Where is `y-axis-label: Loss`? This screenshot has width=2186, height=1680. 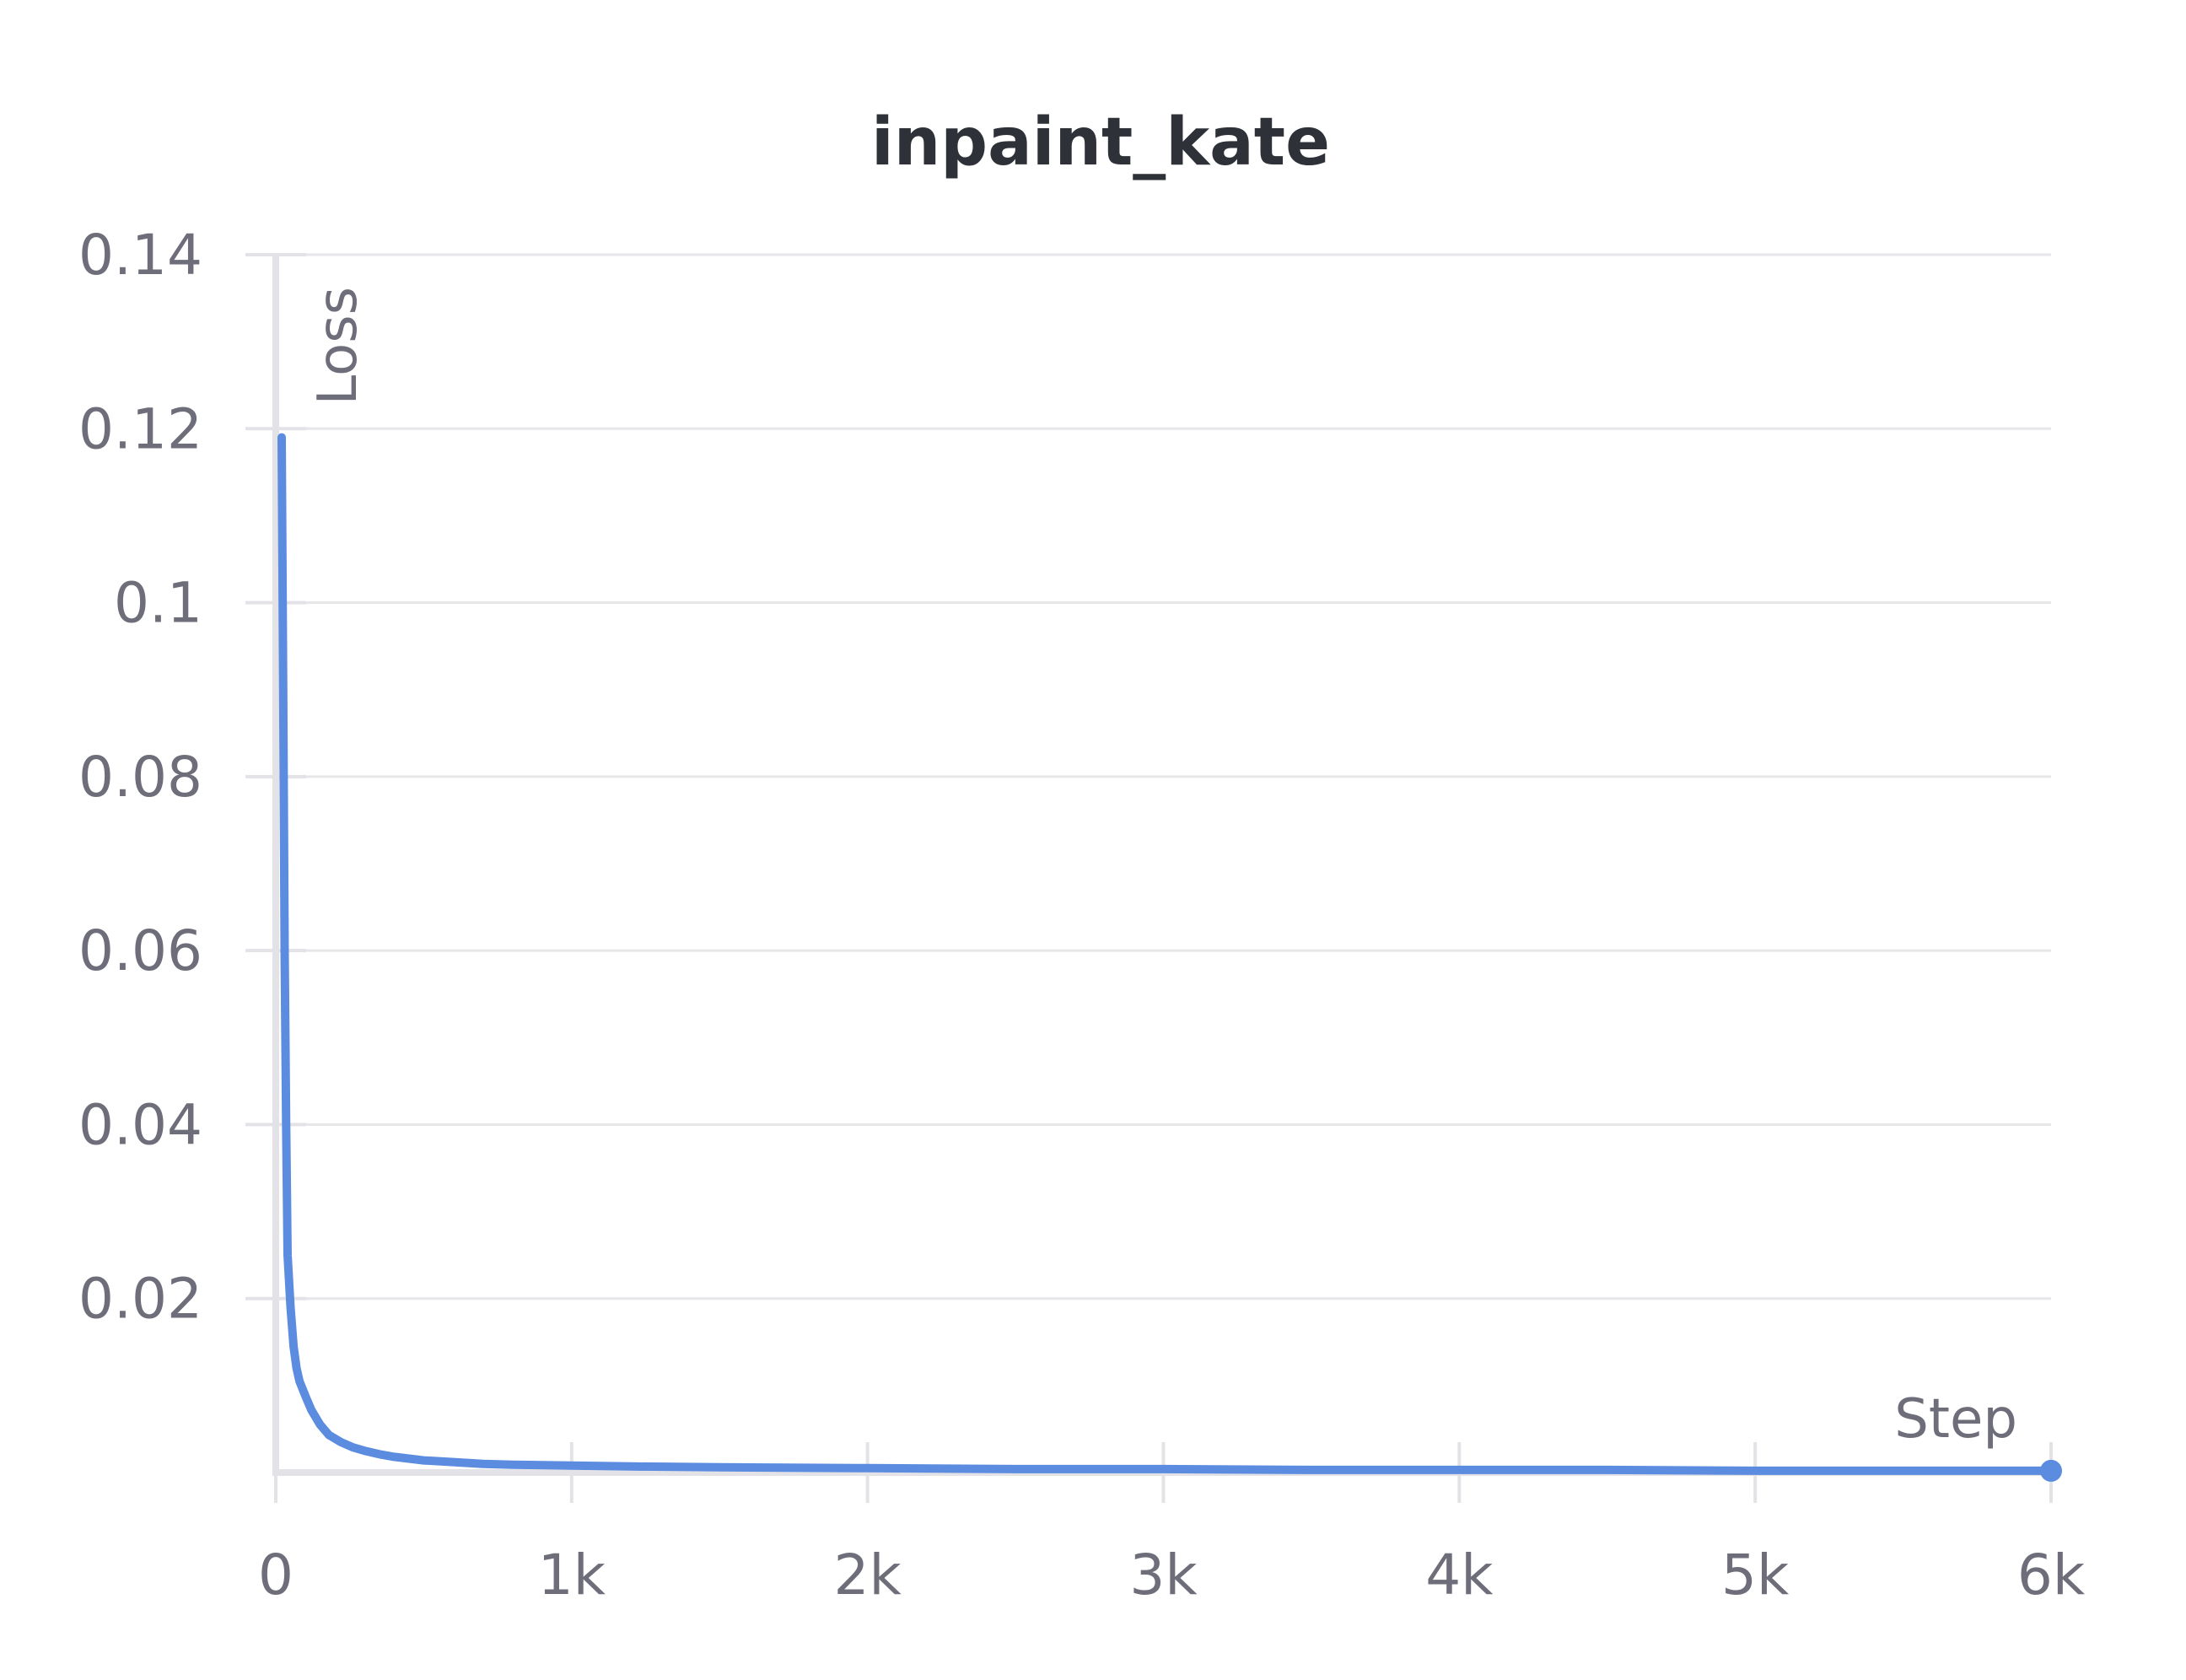 y-axis-label: Loss is located at coordinates (338, 346).